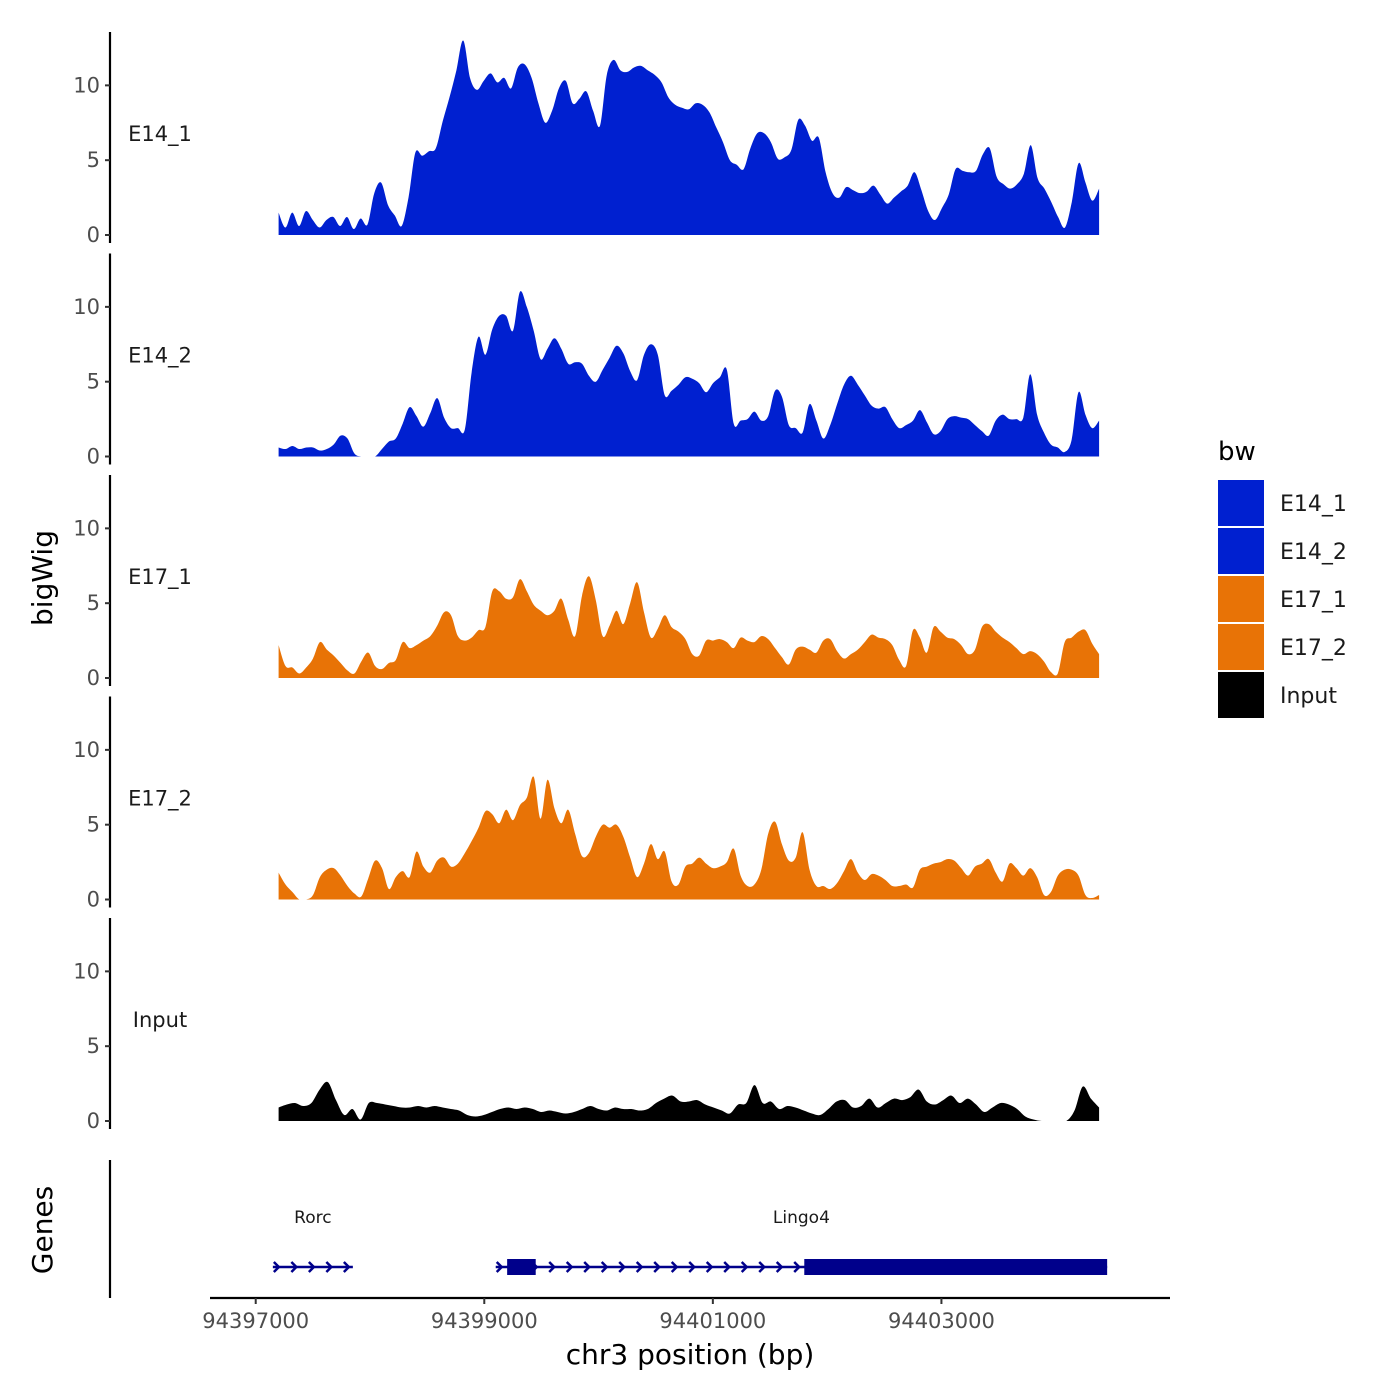  I want to click on genes-axis-title: Genes, so click(42, 1230).